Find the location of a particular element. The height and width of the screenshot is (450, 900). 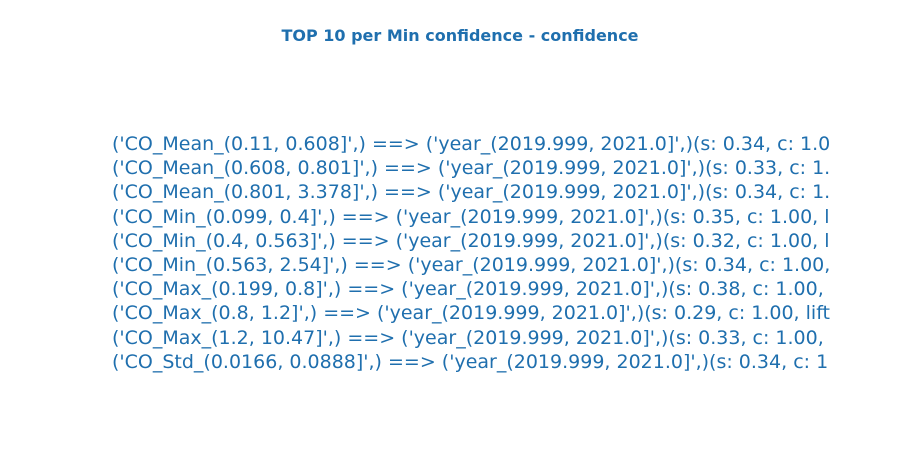

figure-title: TOP 10 per Min confidence - confidence is located at coordinates (460, 35).